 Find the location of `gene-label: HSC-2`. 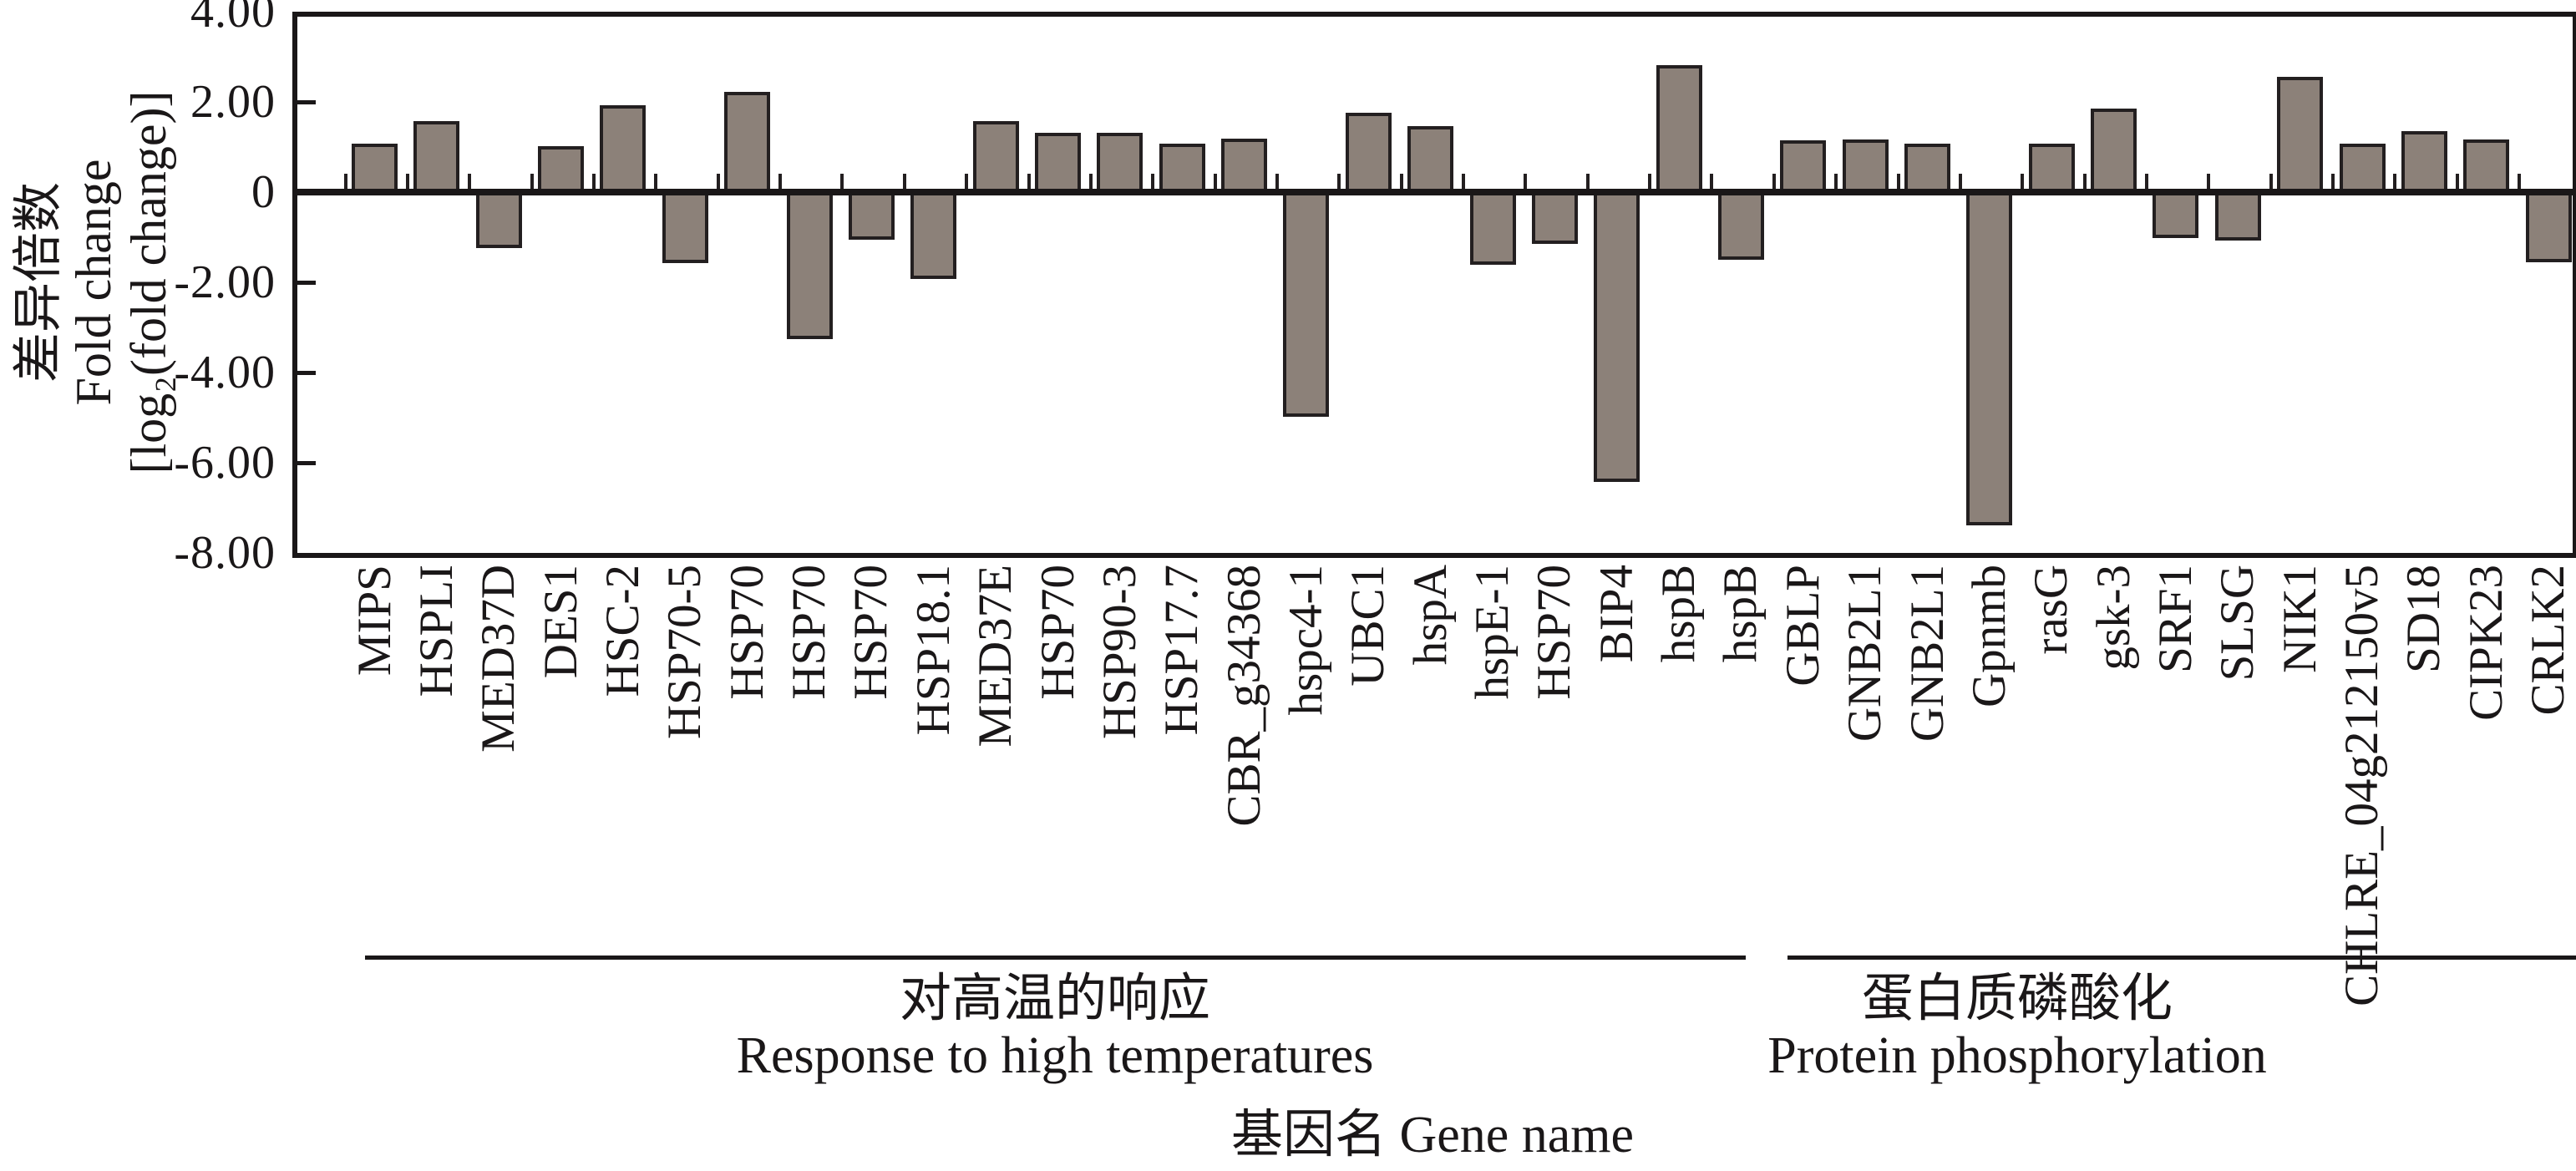

gene-label: HSC-2 is located at coordinates (622, 631).